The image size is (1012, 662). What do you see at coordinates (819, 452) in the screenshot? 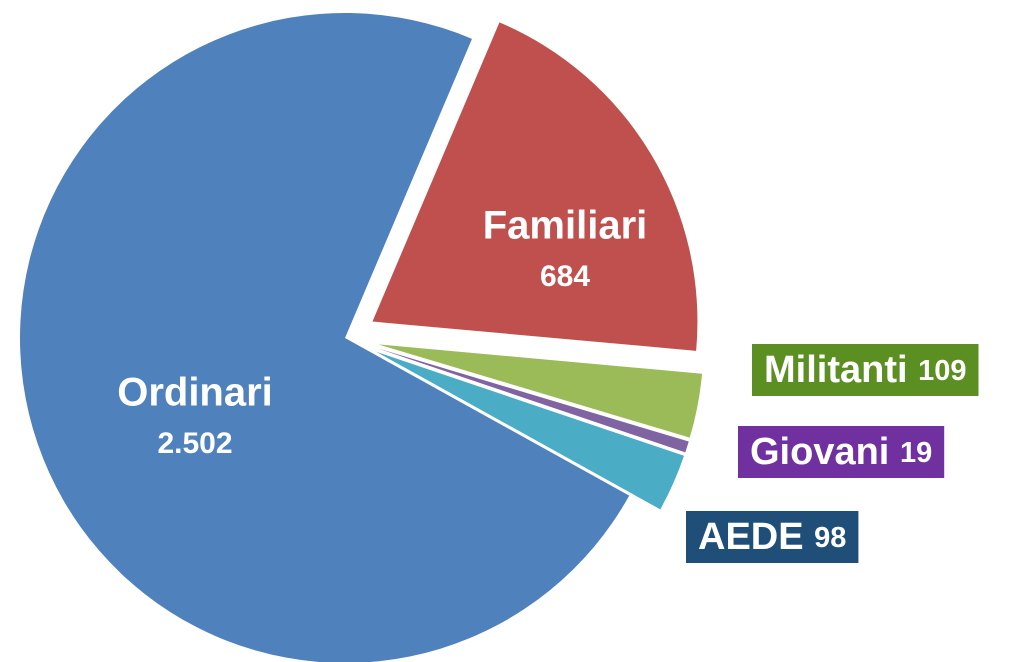
I see `category-name: Giovani` at bounding box center [819, 452].